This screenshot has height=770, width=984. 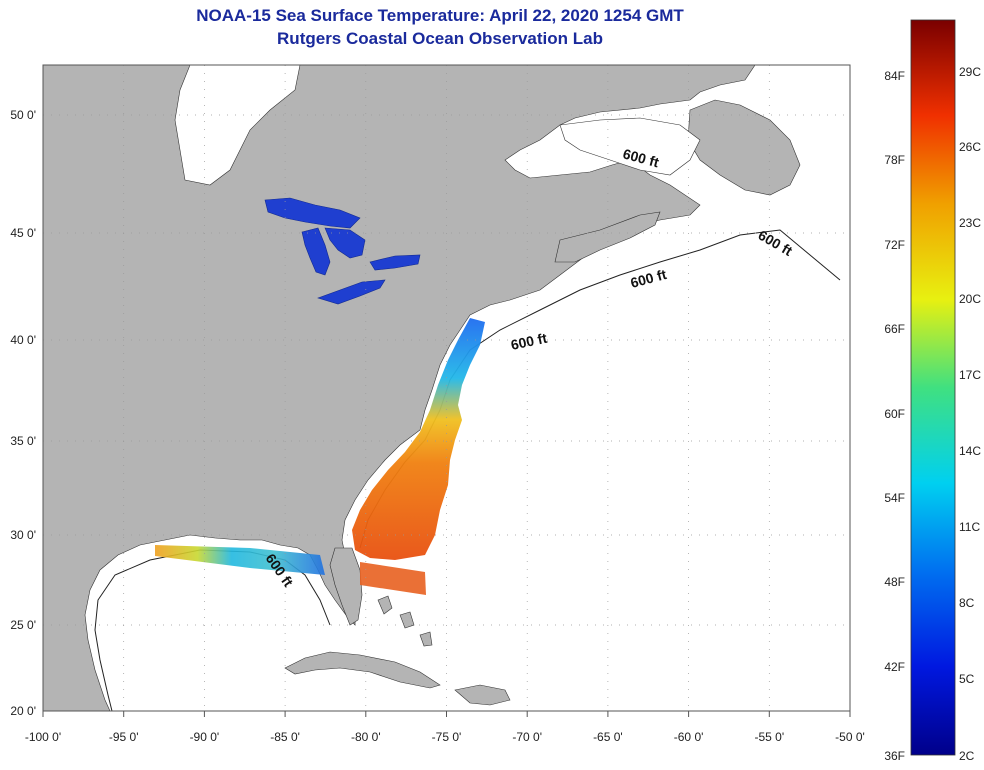 I want to click on colorbar-c-label: 17C, so click(x=970, y=375).